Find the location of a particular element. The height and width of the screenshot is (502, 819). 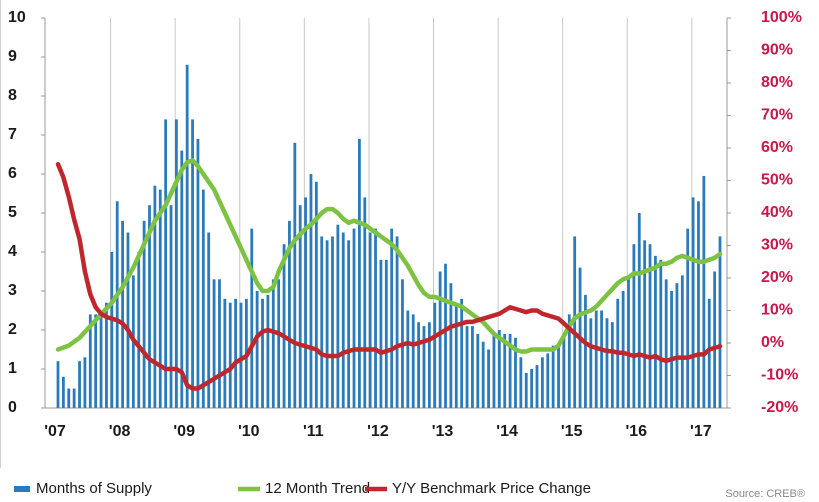

y2-tick-label: 50% is located at coordinates (777, 180).